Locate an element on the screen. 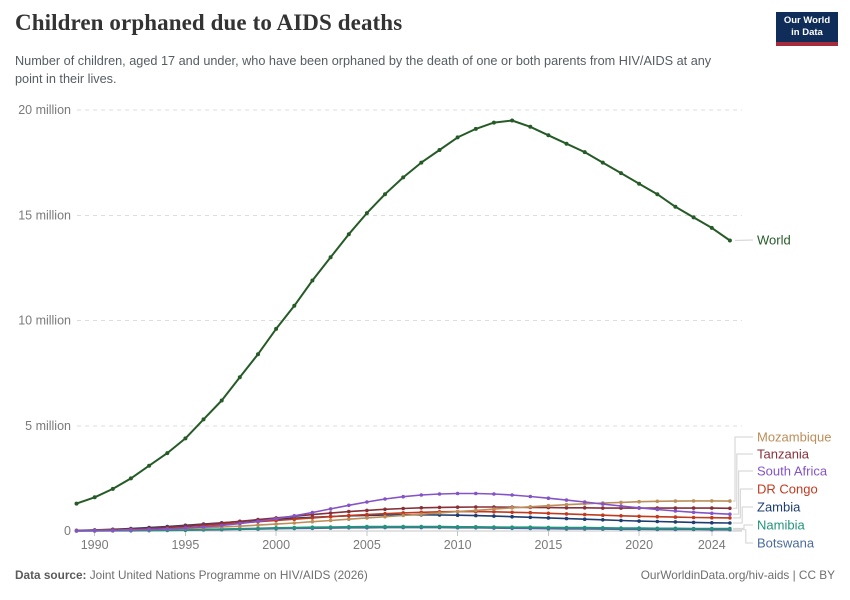  x-tick-label-2010: 2010 is located at coordinates (458, 545).